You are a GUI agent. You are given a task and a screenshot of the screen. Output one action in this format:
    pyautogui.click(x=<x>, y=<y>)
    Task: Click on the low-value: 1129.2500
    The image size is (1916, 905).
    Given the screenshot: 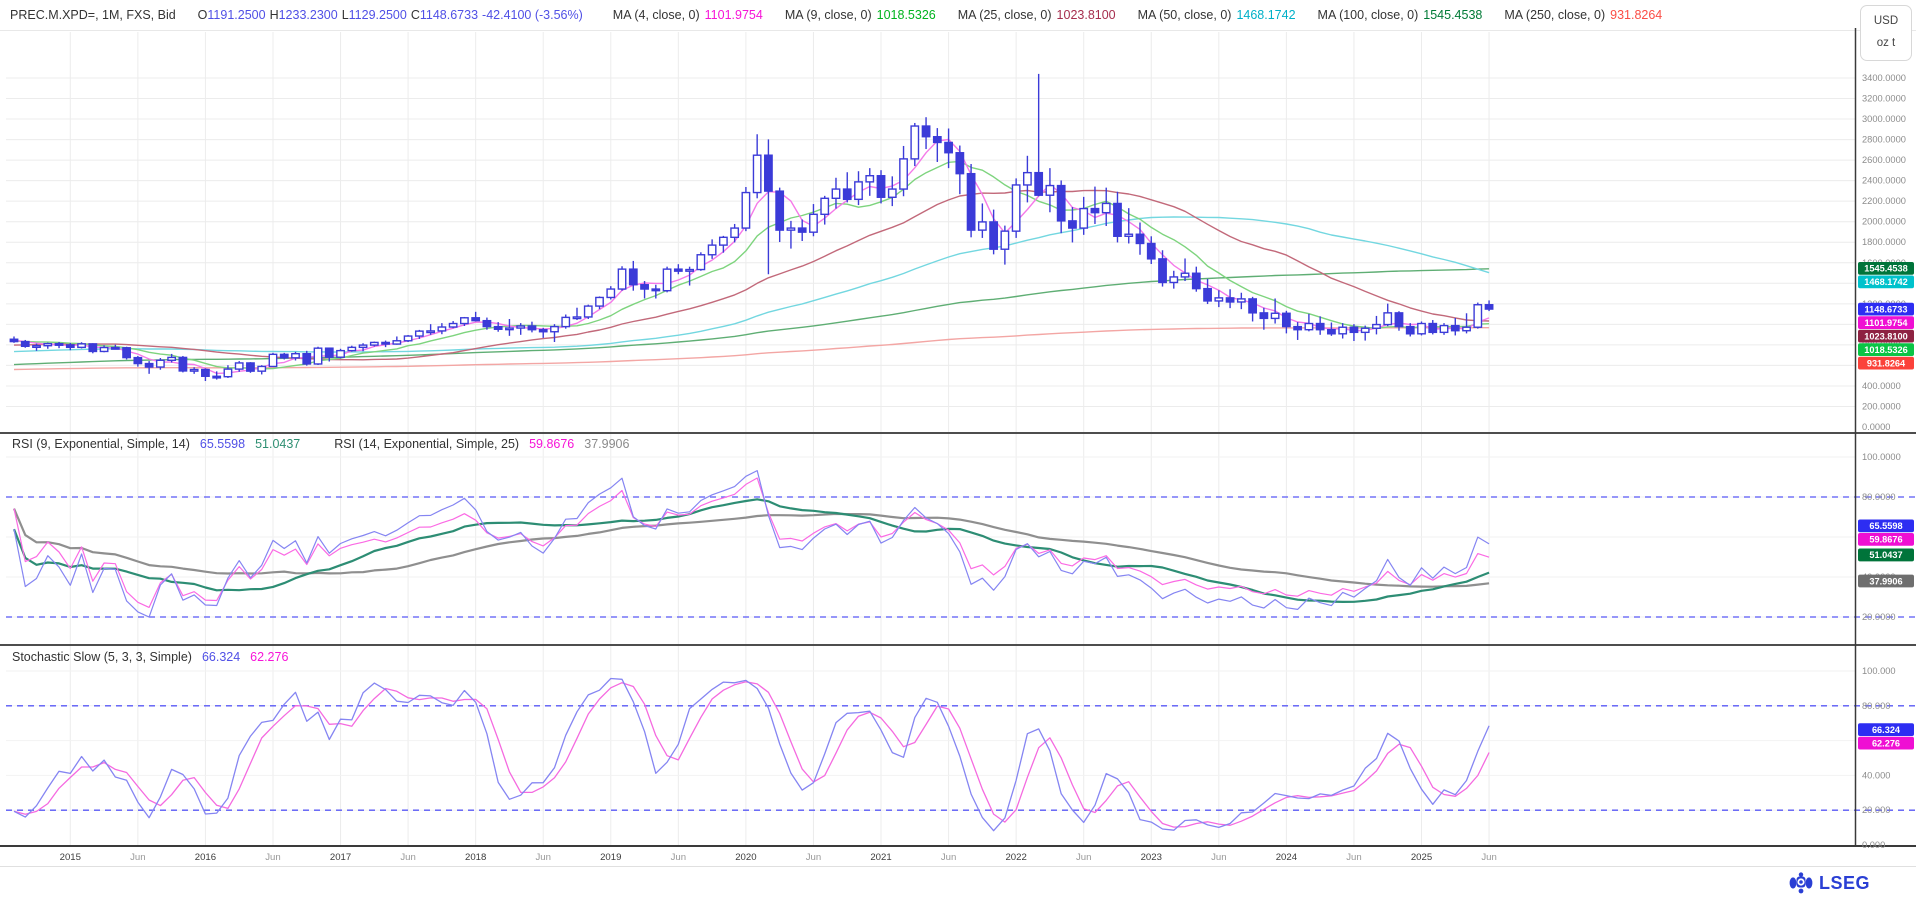 What is the action you would take?
    pyautogui.click(x=377, y=15)
    